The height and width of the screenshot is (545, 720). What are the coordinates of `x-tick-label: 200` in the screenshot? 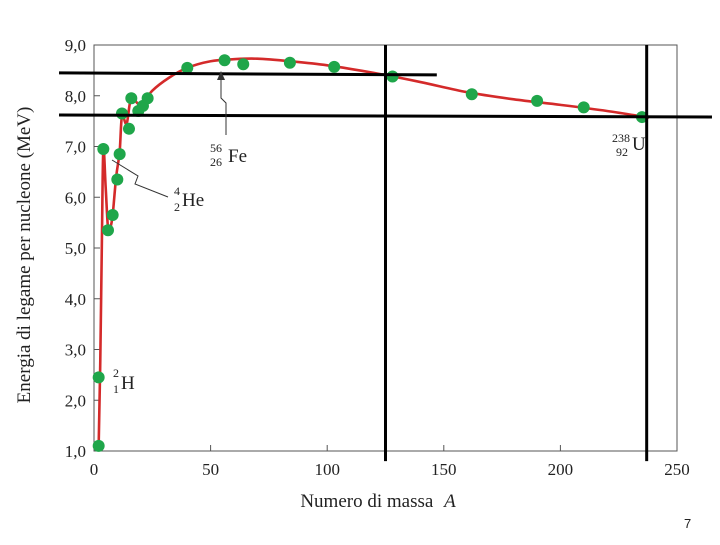 It's located at (561, 469).